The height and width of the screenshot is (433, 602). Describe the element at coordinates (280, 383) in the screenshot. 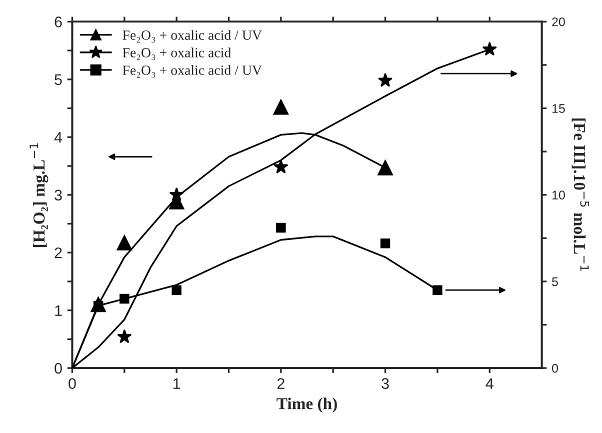

I see `x-tick-label: 2` at that location.